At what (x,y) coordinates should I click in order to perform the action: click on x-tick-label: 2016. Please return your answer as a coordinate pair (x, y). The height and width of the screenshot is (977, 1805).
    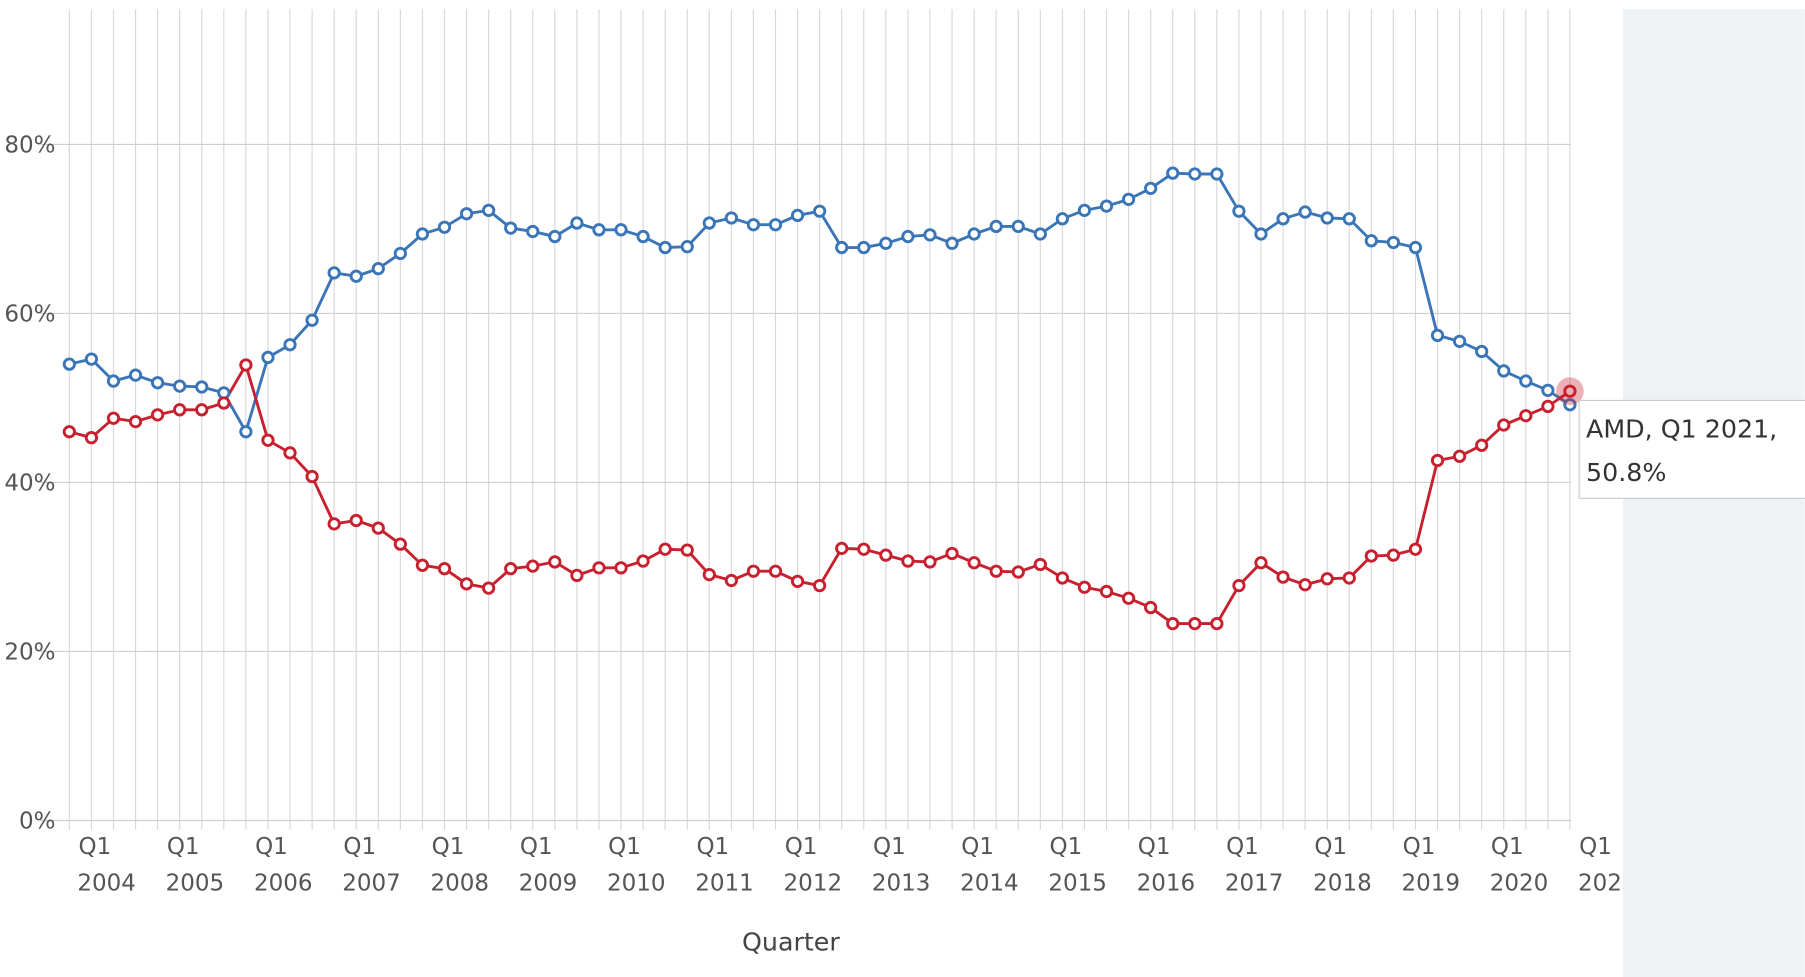
    Looking at the image, I should click on (1166, 884).